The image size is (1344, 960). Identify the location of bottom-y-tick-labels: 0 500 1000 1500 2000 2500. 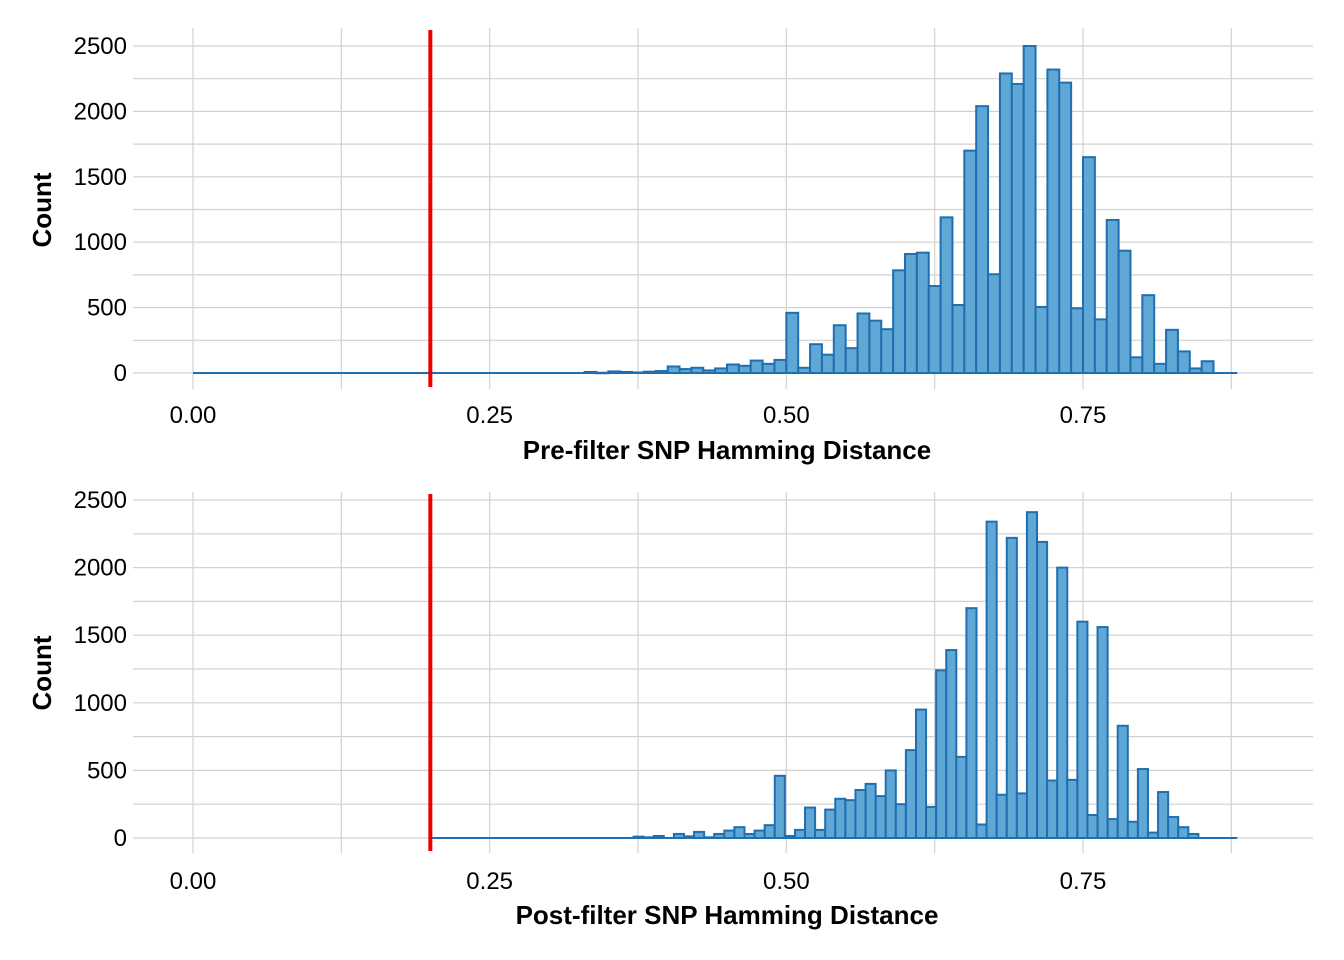
(100, 669).